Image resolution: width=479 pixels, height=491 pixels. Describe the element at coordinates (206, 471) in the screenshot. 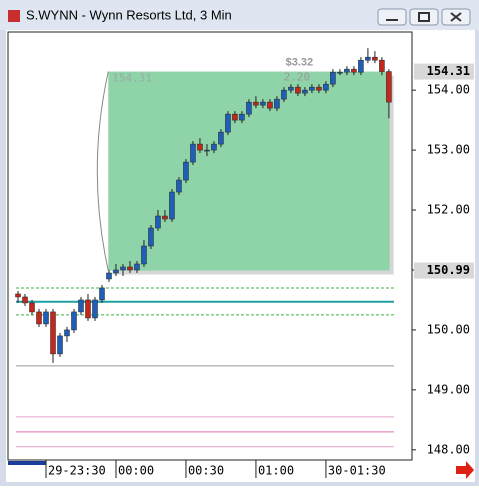

I see `x-tick-label: 00:30` at that location.